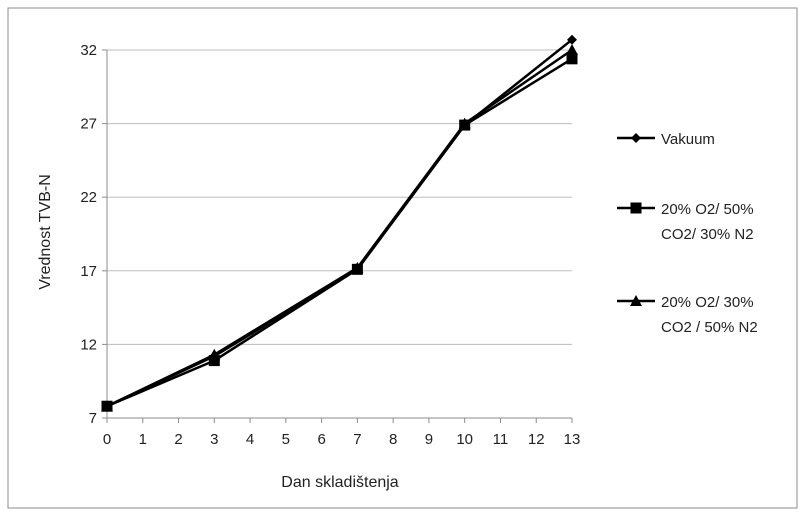  What do you see at coordinates (88, 124) in the screenshot?
I see `y-tick-label: 27` at bounding box center [88, 124].